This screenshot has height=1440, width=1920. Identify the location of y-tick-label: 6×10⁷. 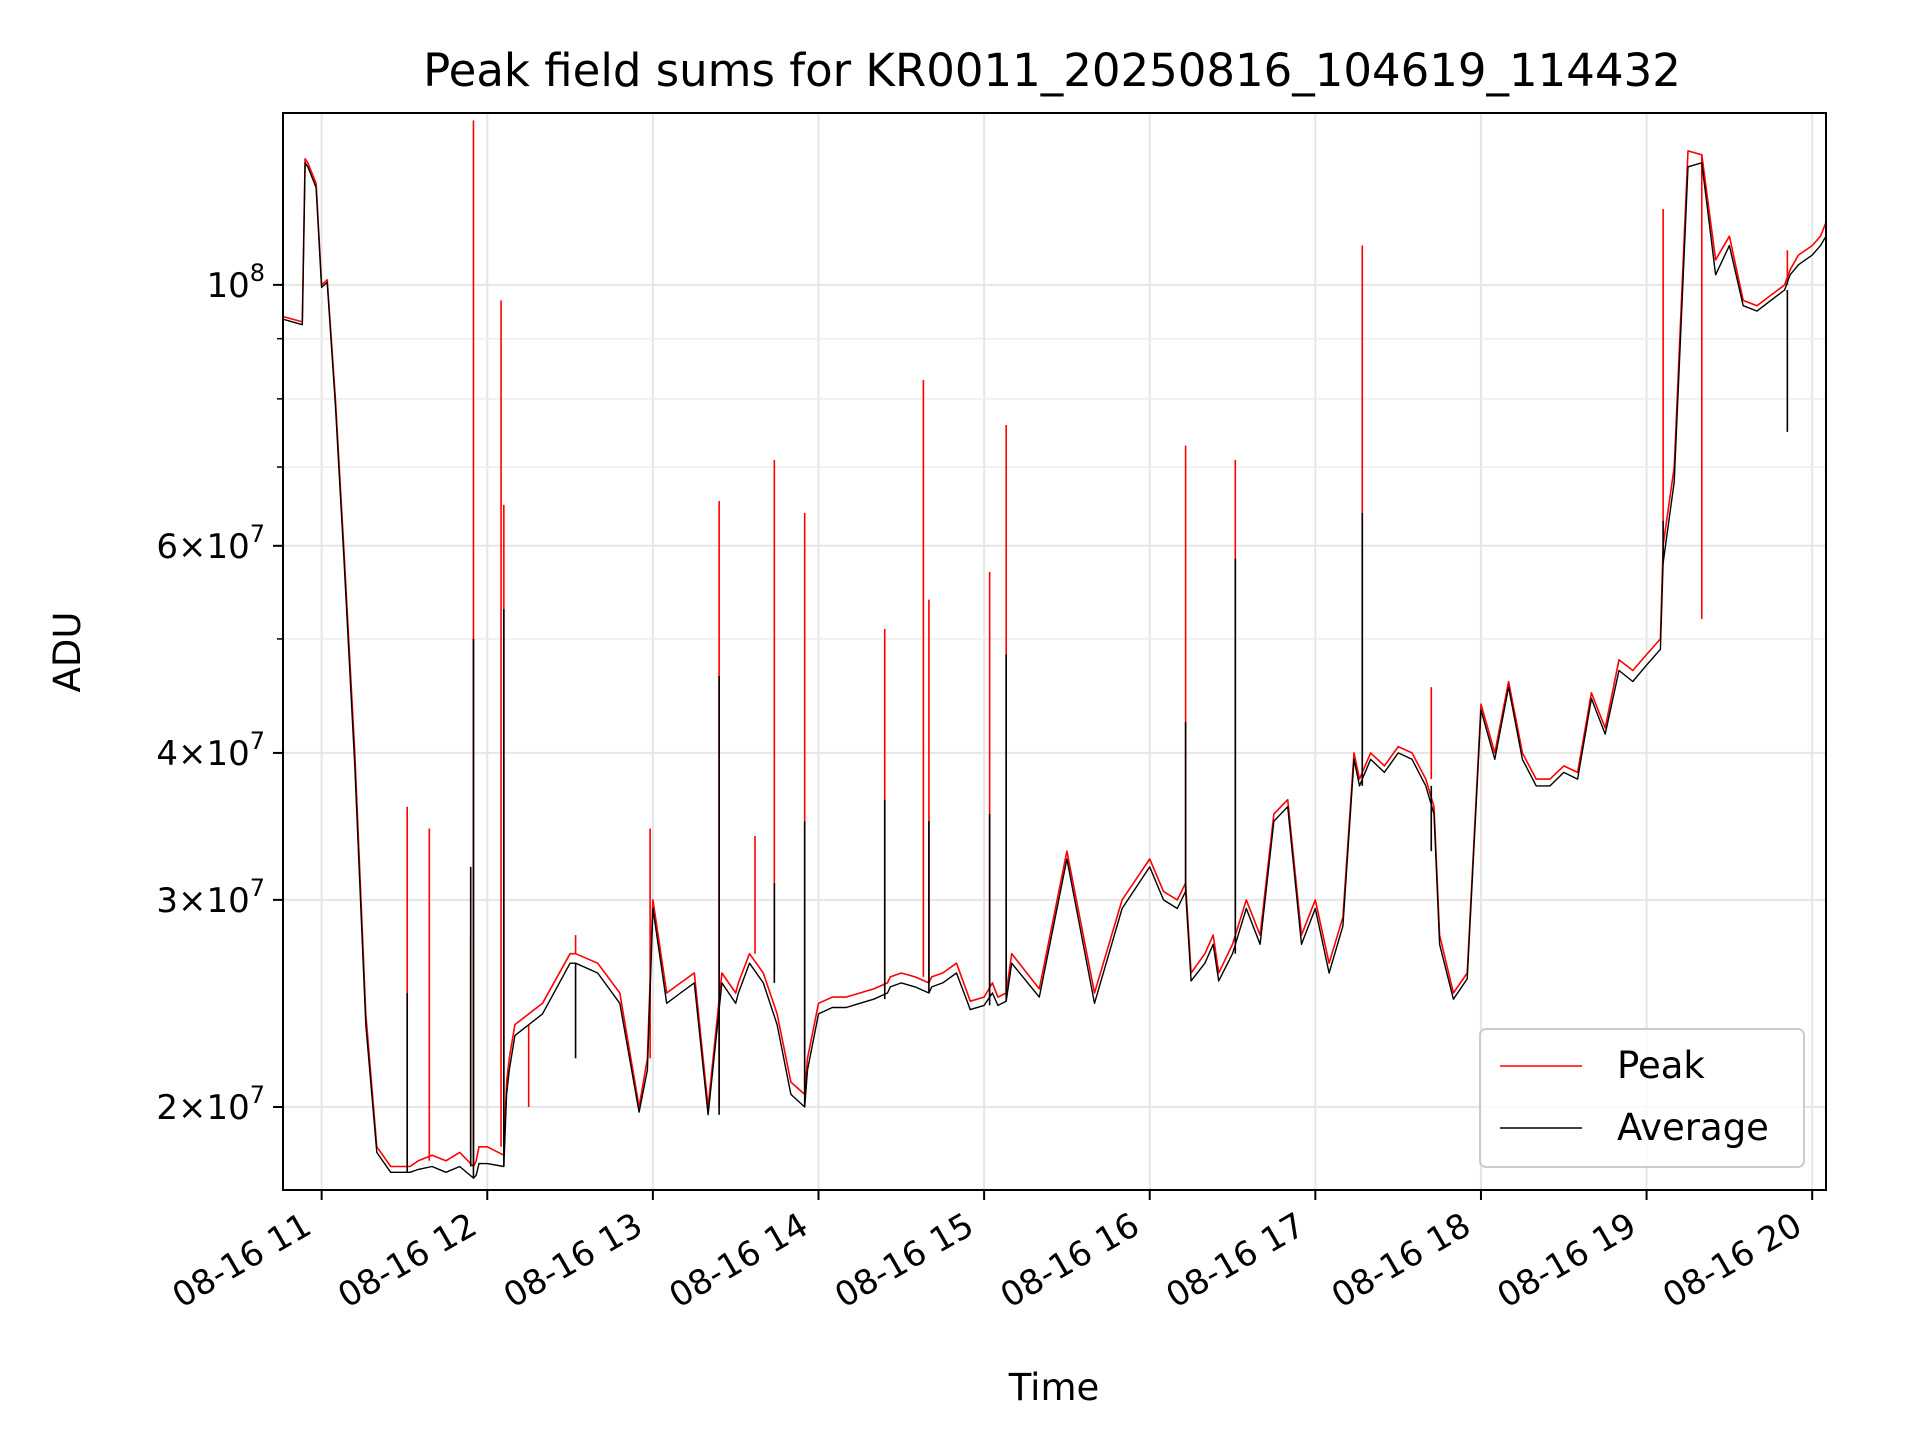
(210, 543).